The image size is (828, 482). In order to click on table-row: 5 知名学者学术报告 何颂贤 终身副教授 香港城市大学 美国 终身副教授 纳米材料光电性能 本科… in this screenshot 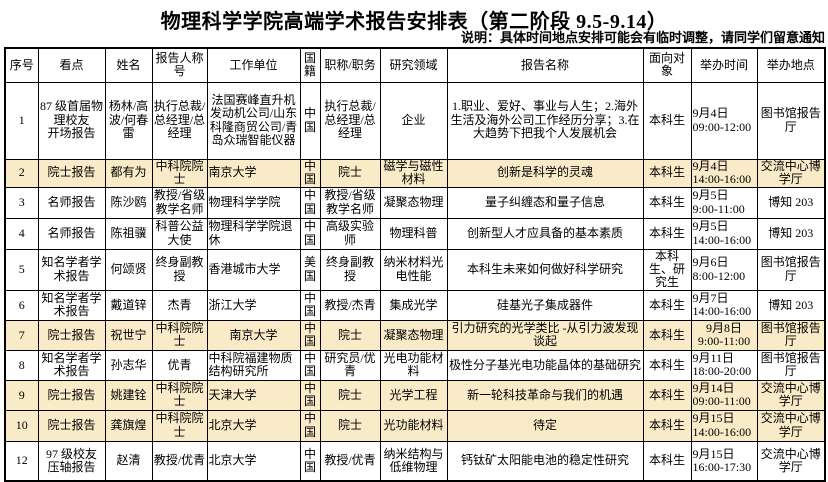, I will do `click(415, 269)`.